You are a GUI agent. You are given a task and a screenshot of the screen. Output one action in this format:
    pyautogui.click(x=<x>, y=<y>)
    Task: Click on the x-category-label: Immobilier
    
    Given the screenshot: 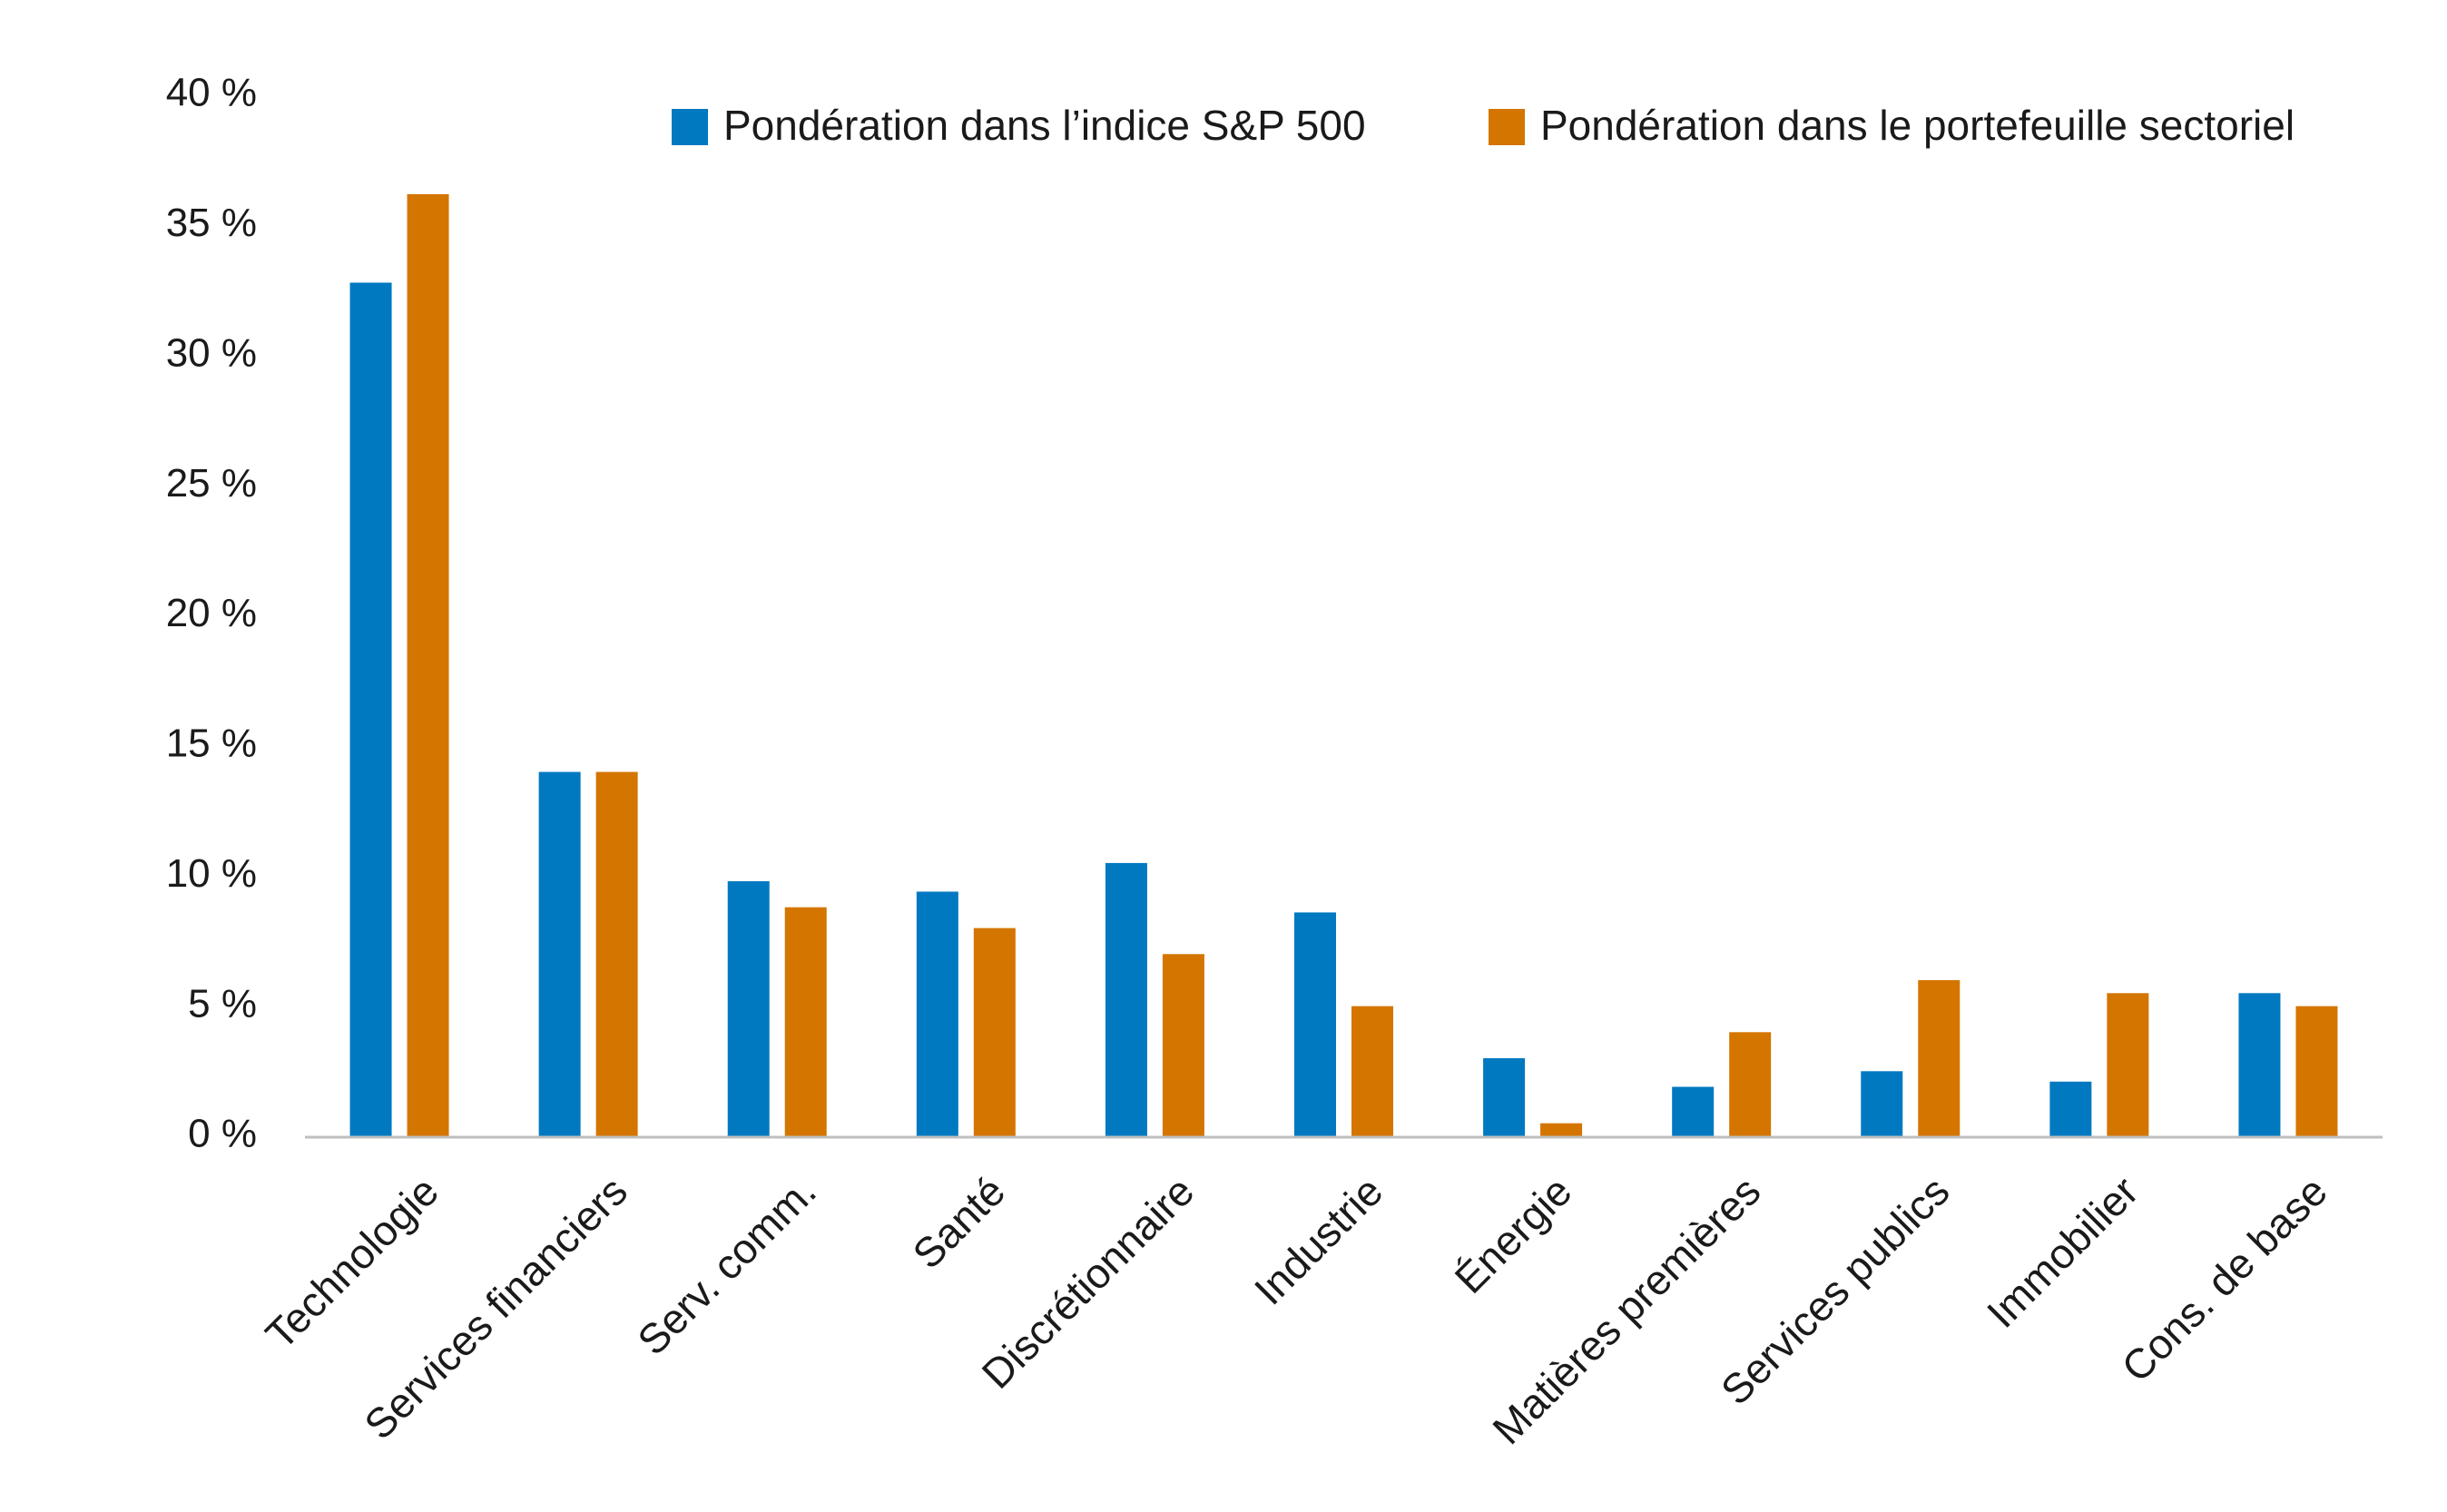 What is the action you would take?
    pyautogui.click(x=2063, y=1252)
    